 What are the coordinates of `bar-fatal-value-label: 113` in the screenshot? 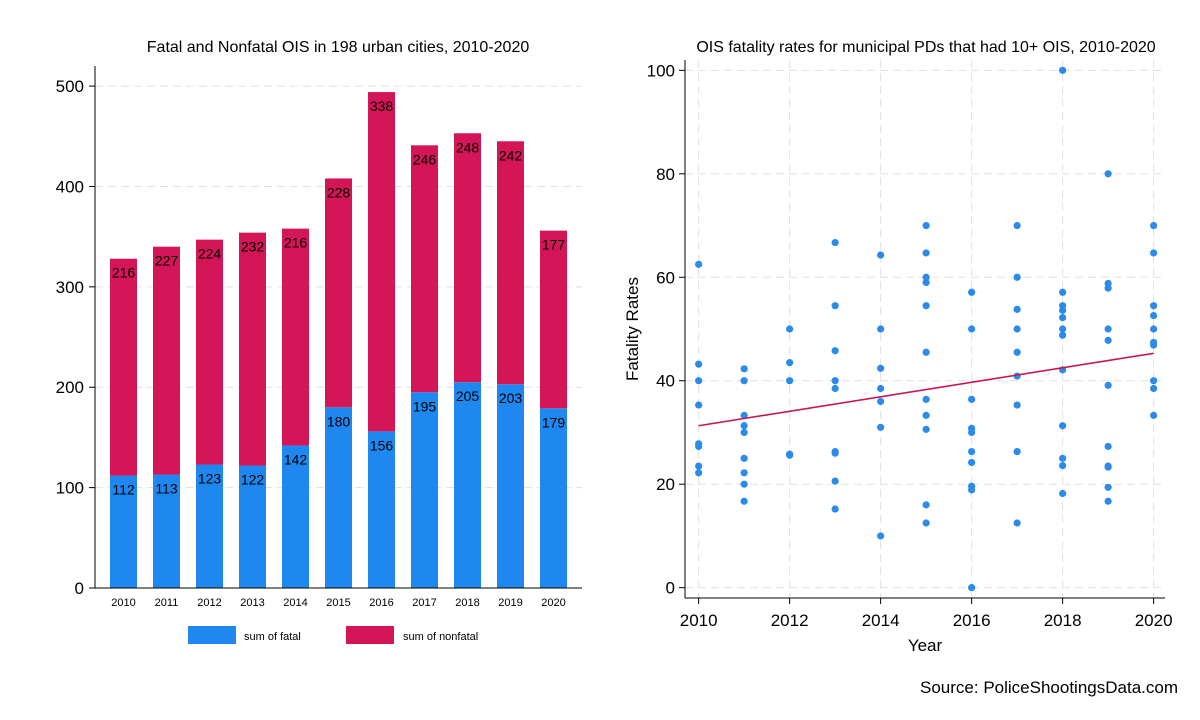 It's located at (166, 489).